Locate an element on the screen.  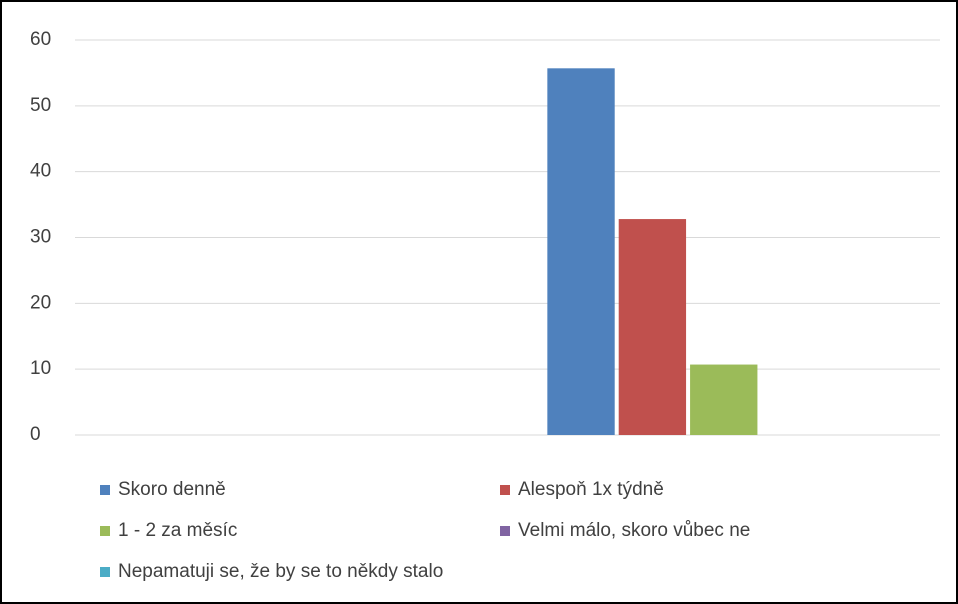
legend-label: Velmi málo, skoro vůbec ne is located at coordinates (634, 530).